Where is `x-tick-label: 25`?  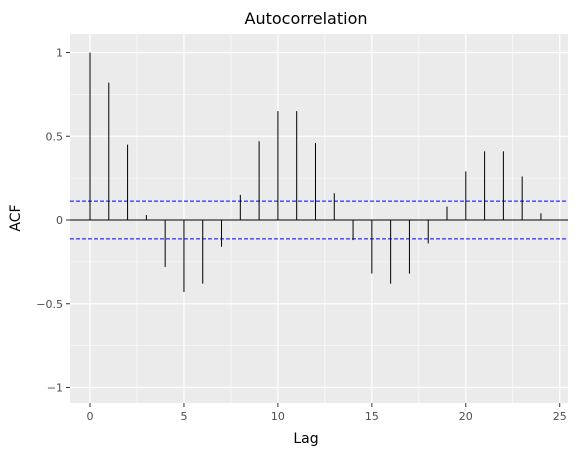 x-tick-label: 25 is located at coordinates (560, 416).